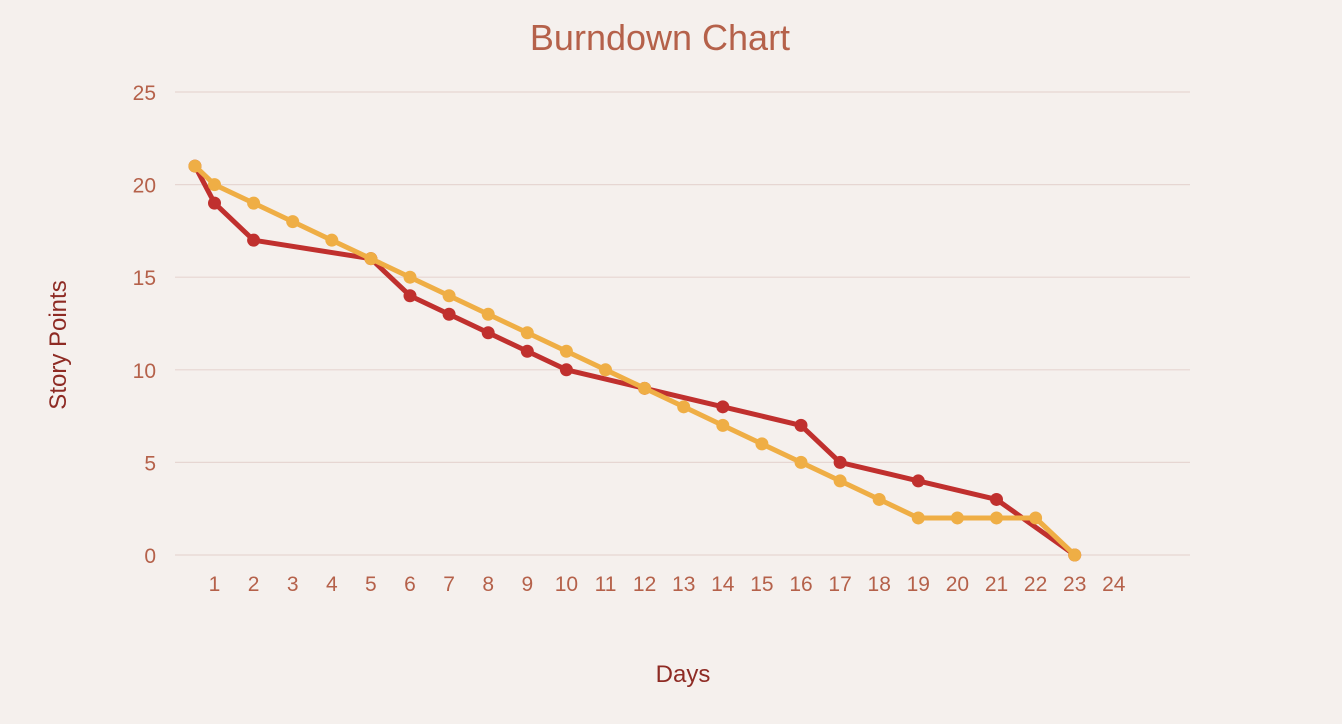 Image resolution: width=1342 pixels, height=724 pixels. I want to click on x-tick-label: 21, so click(996, 584).